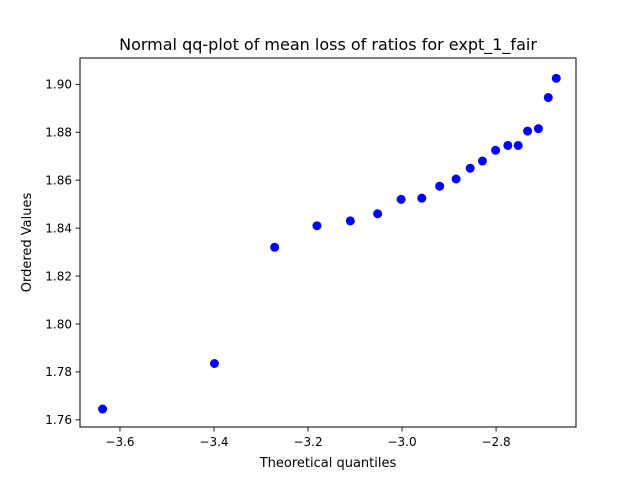 The width and height of the screenshot is (640, 480). I want to click on y-axis-label: Ordered Values, so click(27, 243).